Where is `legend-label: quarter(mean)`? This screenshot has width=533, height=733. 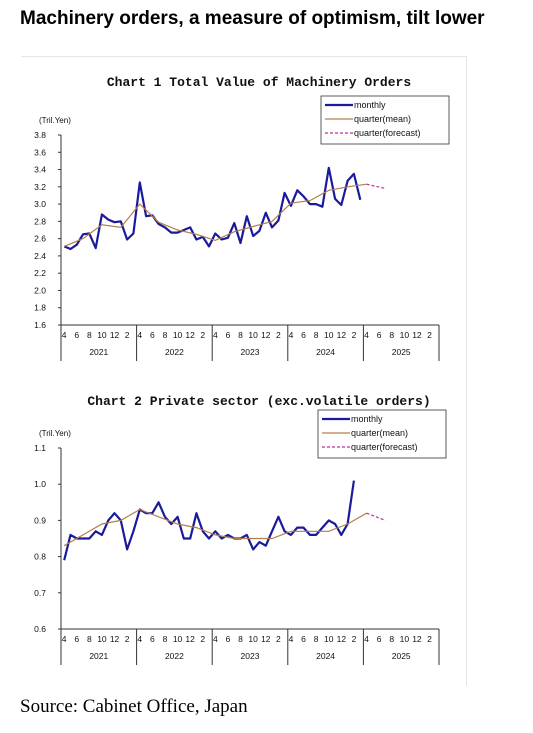
legend-label: quarter(mean) is located at coordinates (379, 433).